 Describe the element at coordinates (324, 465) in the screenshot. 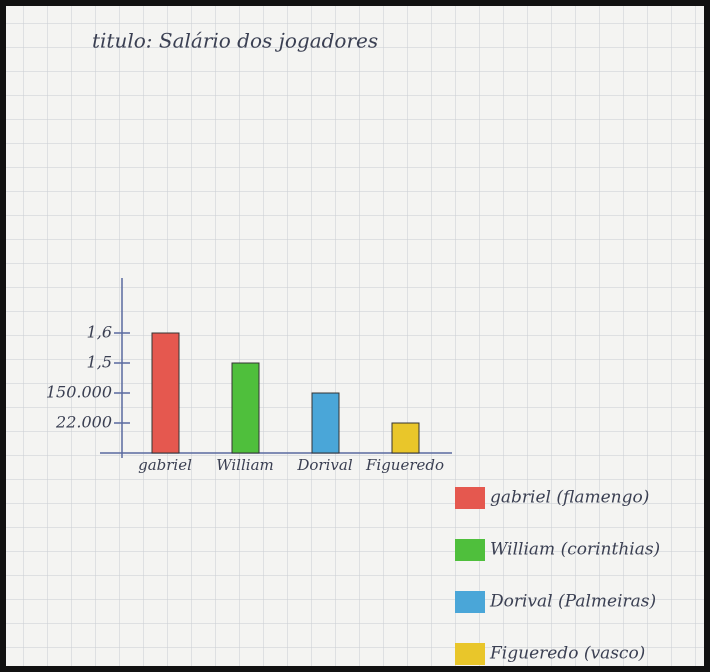

I see `x-tick-label: Dorival` at that location.